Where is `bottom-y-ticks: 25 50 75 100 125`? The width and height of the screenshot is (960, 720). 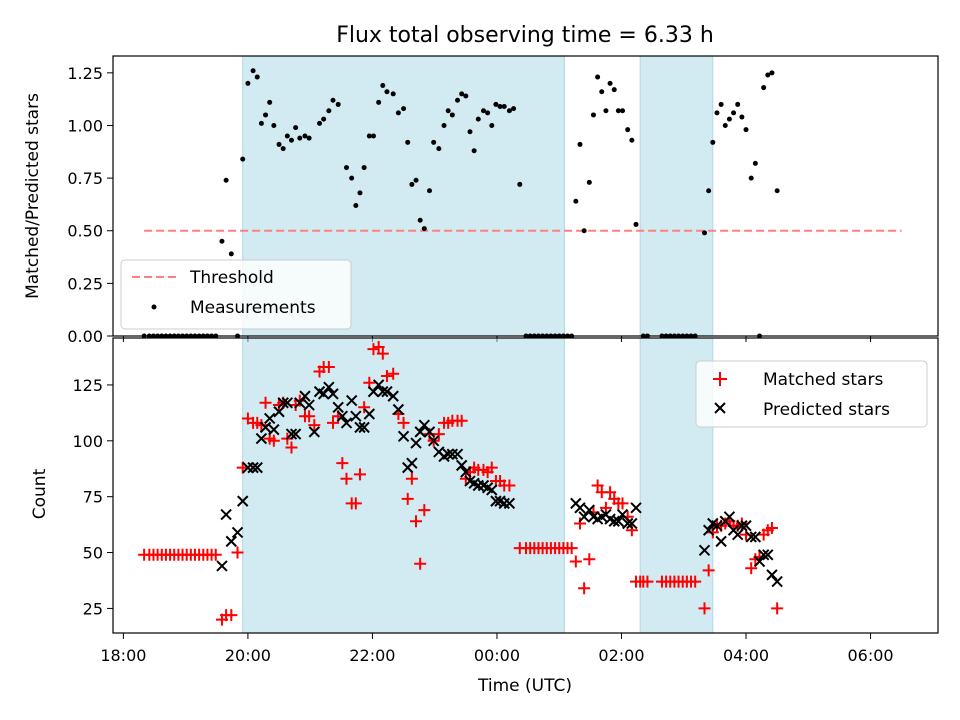 bottom-y-ticks: 25 50 75 100 125 is located at coordinates (92, 497).